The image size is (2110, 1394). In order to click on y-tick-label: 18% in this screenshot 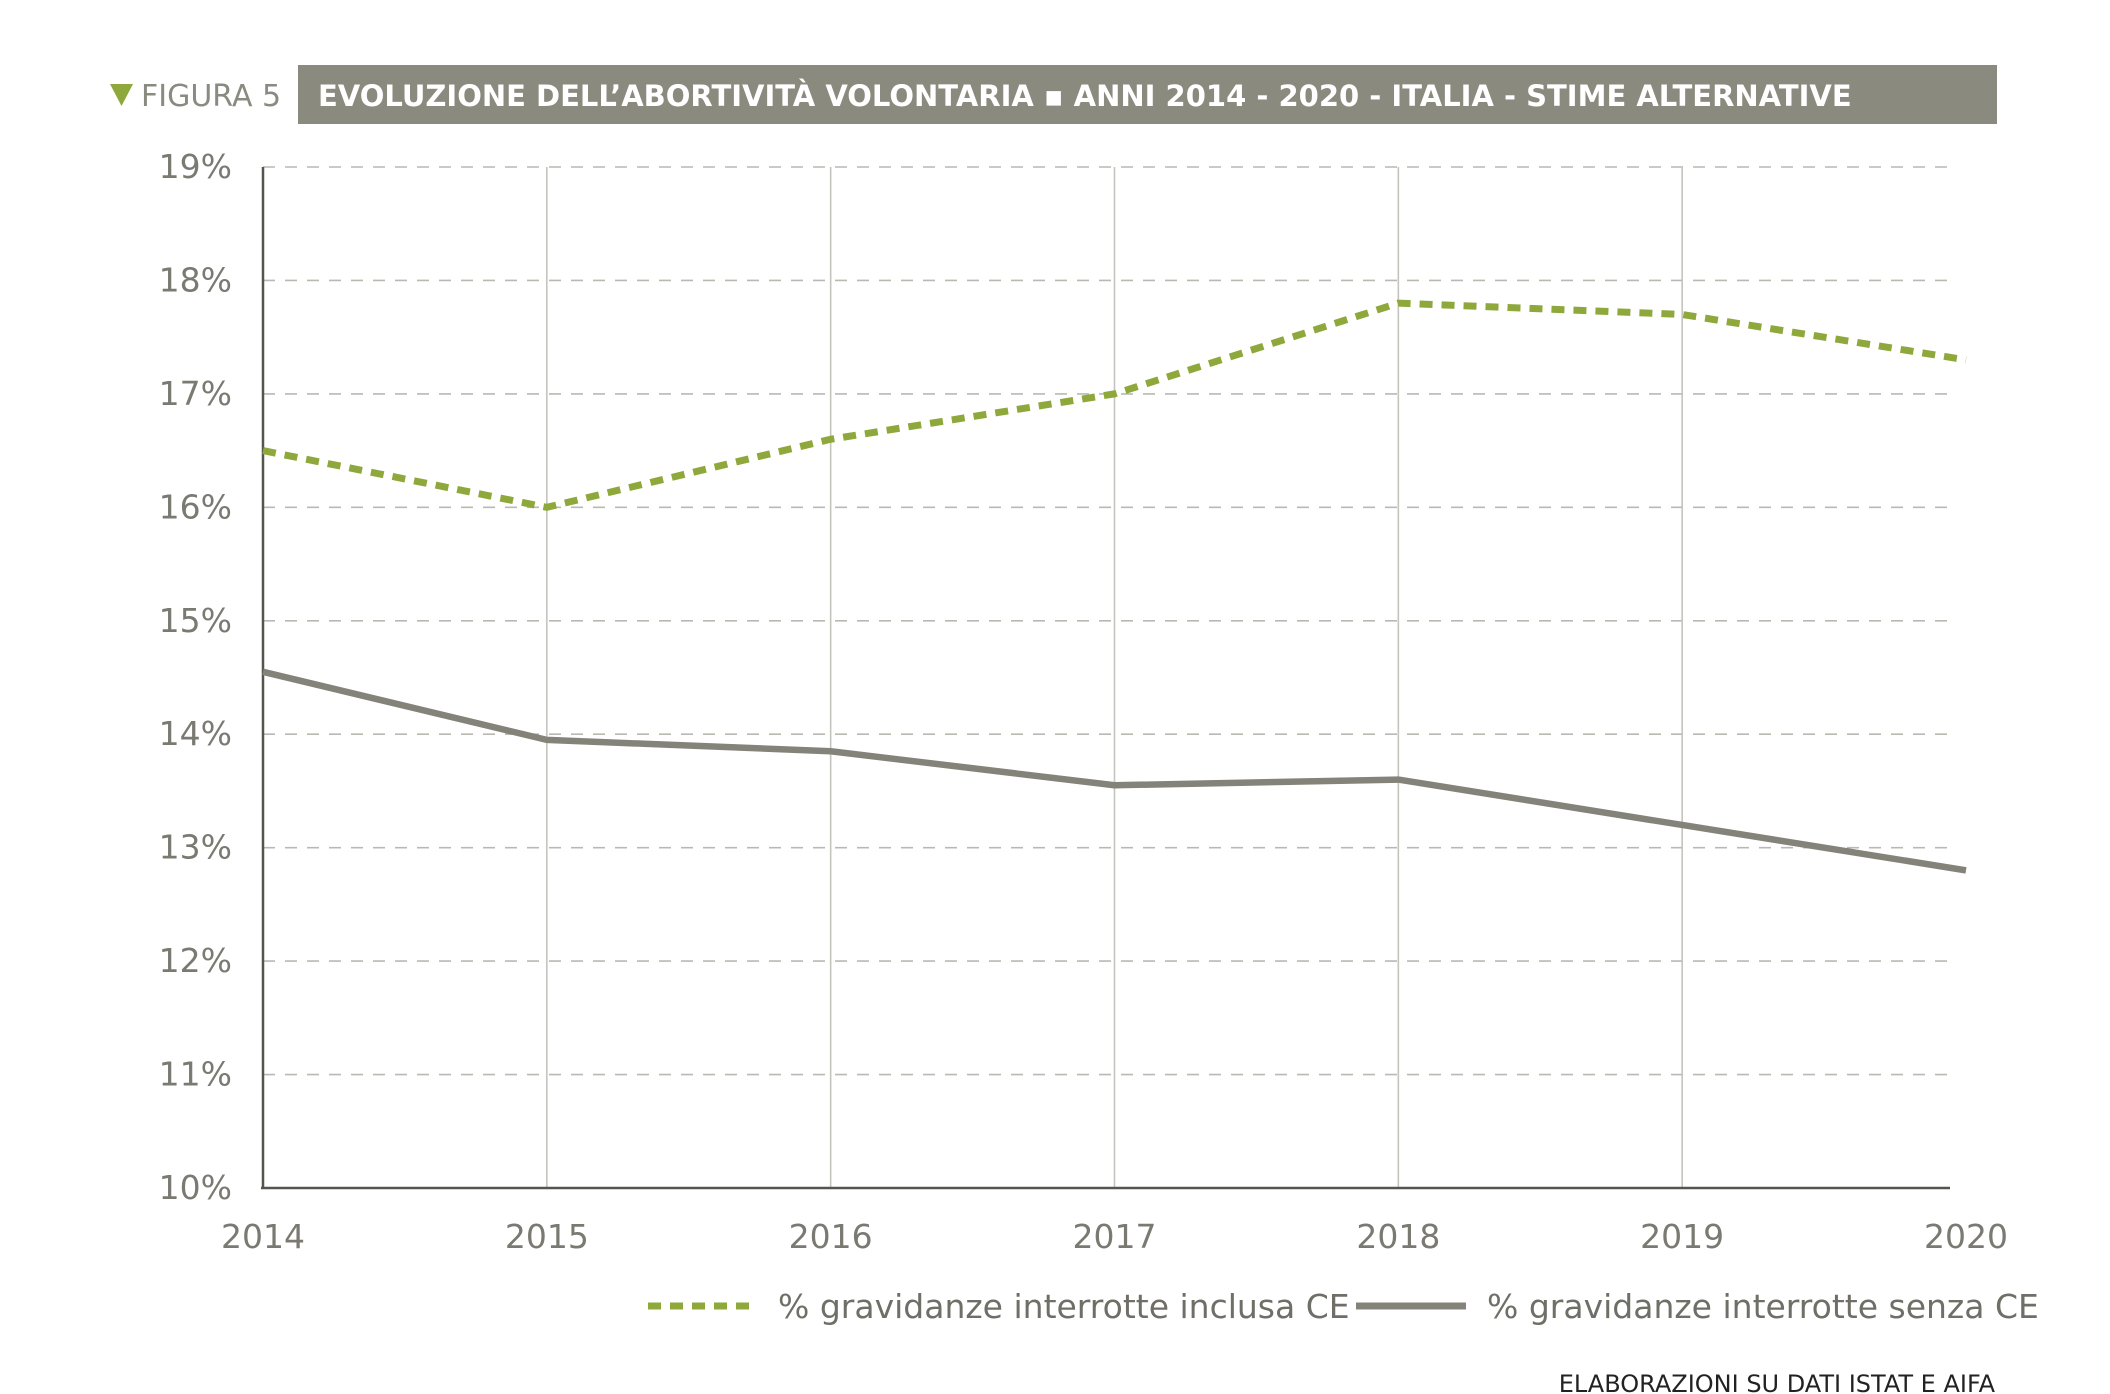, I will do `click(195, 279)`.